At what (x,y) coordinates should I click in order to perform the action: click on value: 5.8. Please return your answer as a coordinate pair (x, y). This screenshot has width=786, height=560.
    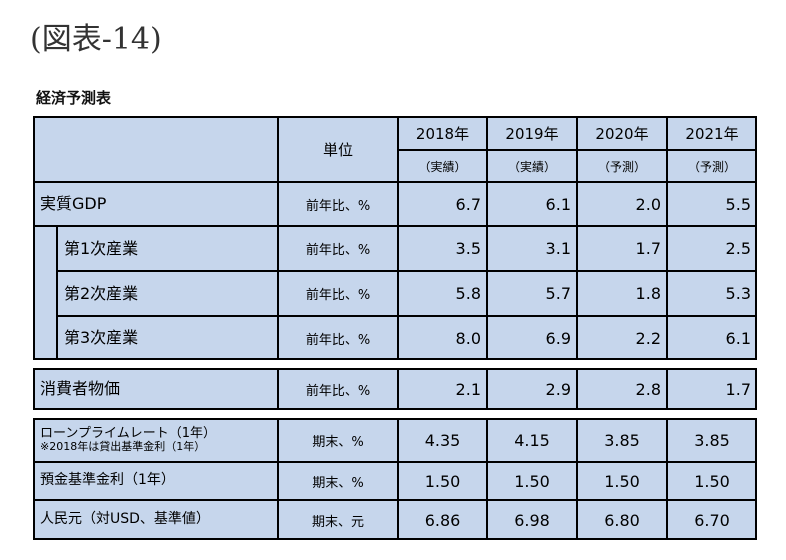
    Looking at the image, I should click on (442, 293).